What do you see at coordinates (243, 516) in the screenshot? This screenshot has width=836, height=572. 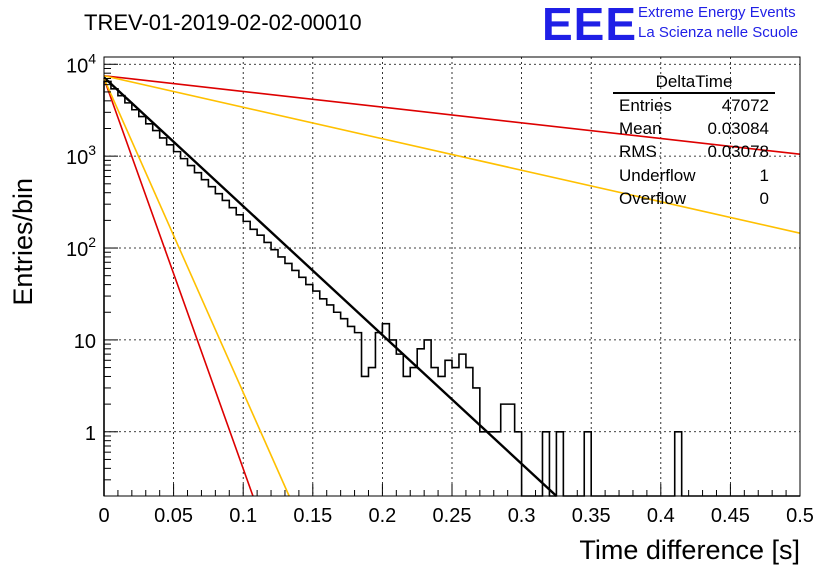 I see `x-tick-label: 0.1` at bounding box center [243, 516].